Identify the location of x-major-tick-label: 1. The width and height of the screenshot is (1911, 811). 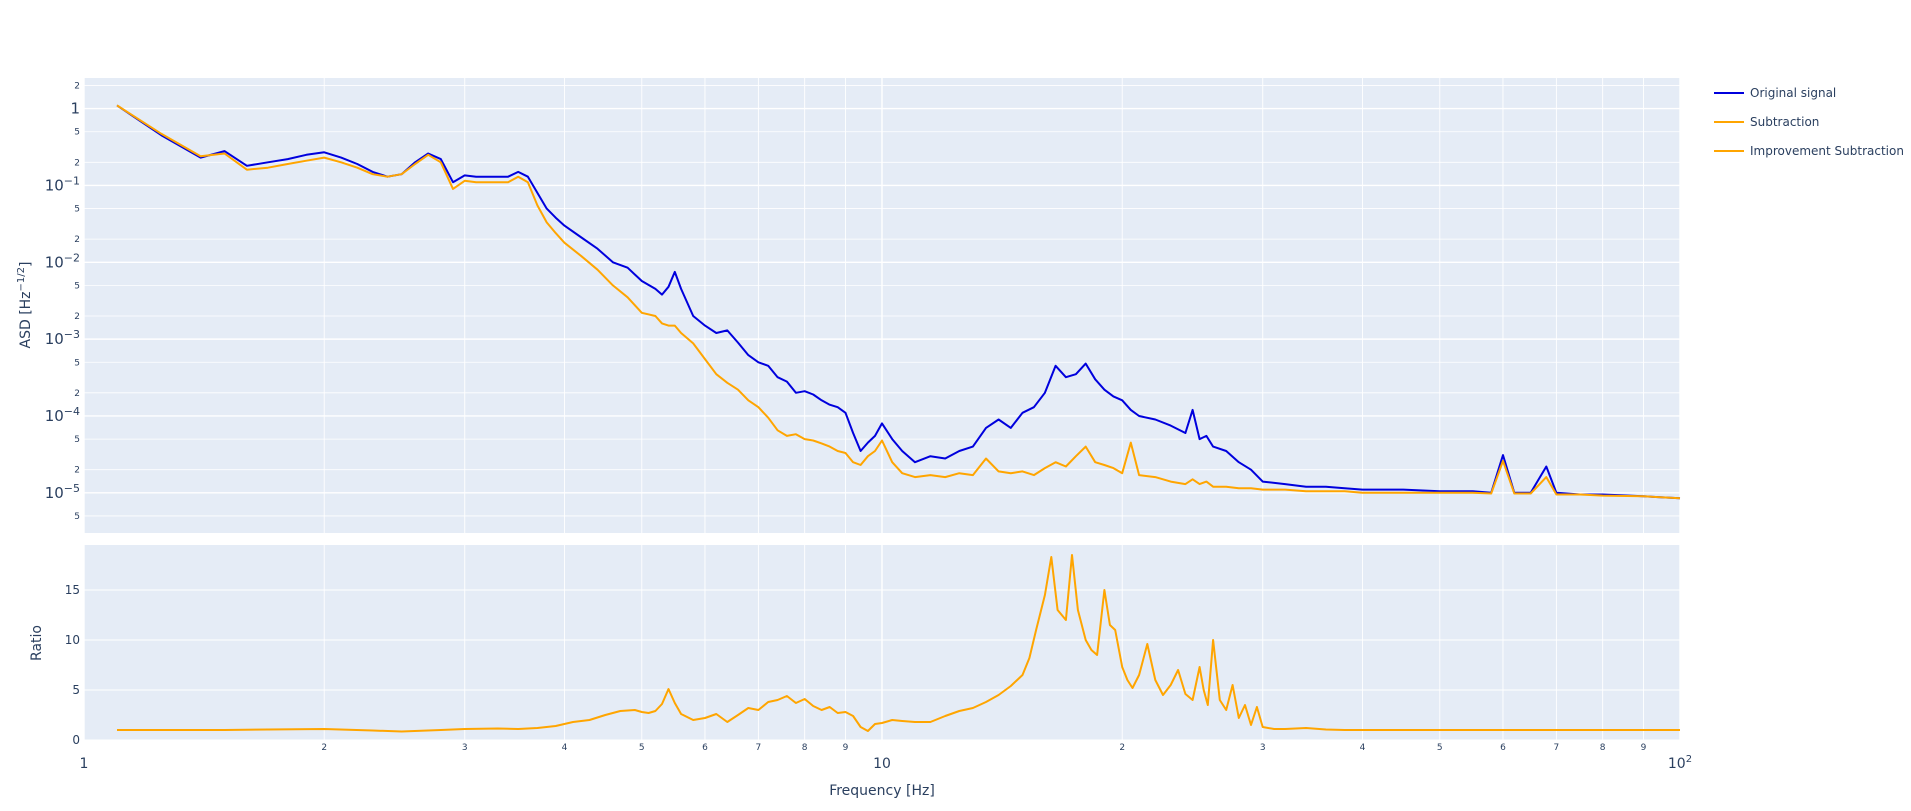
(84, 764).